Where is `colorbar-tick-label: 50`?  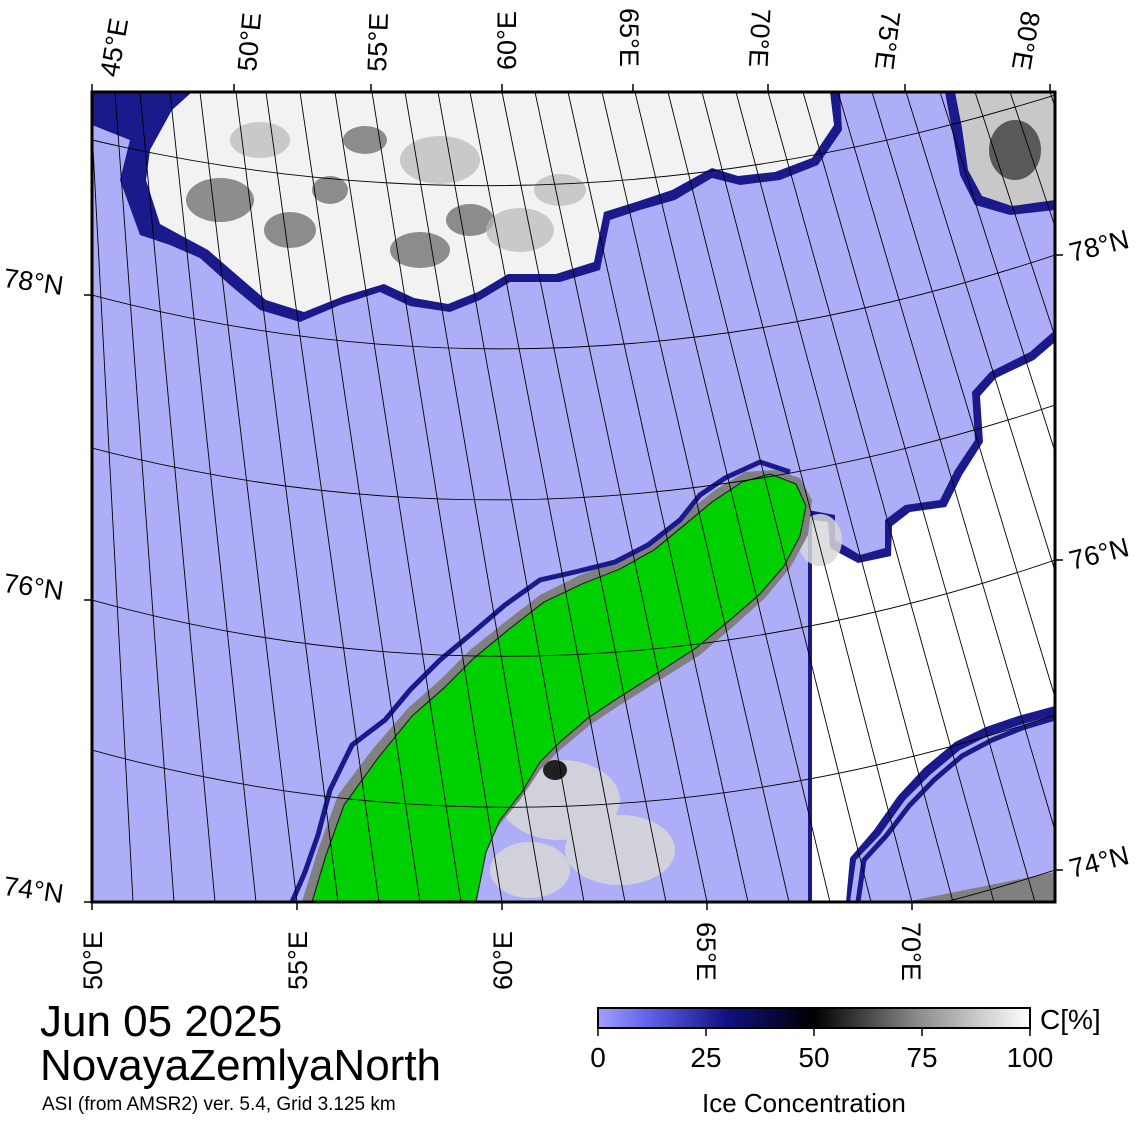 colorbar-tick-label: 50 is located at coordinates (814, 1057).